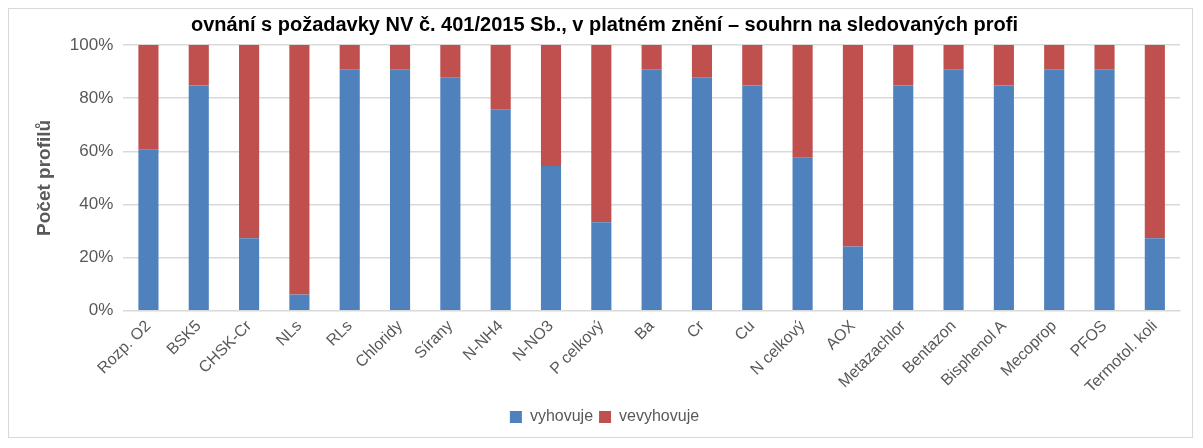 The image size is (1203, 448). I want to click on y-tick-label: 80%, so click(96, 97).